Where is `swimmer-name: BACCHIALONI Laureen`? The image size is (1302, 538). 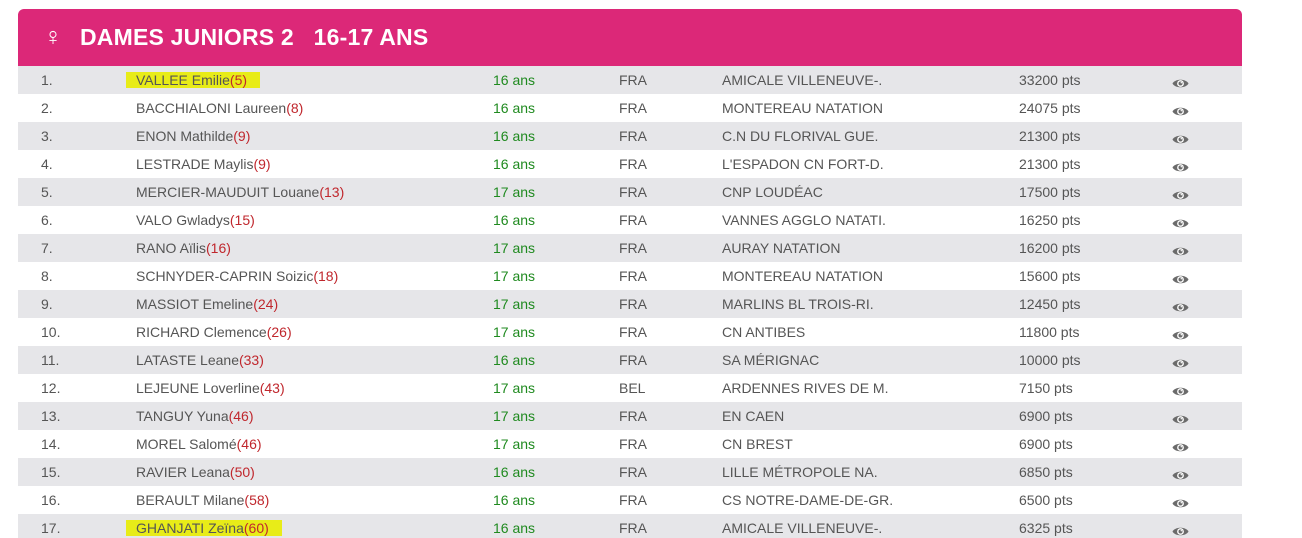 swimmer-name: BACCHIALONI Laureen is located at coordinates (211, 108).